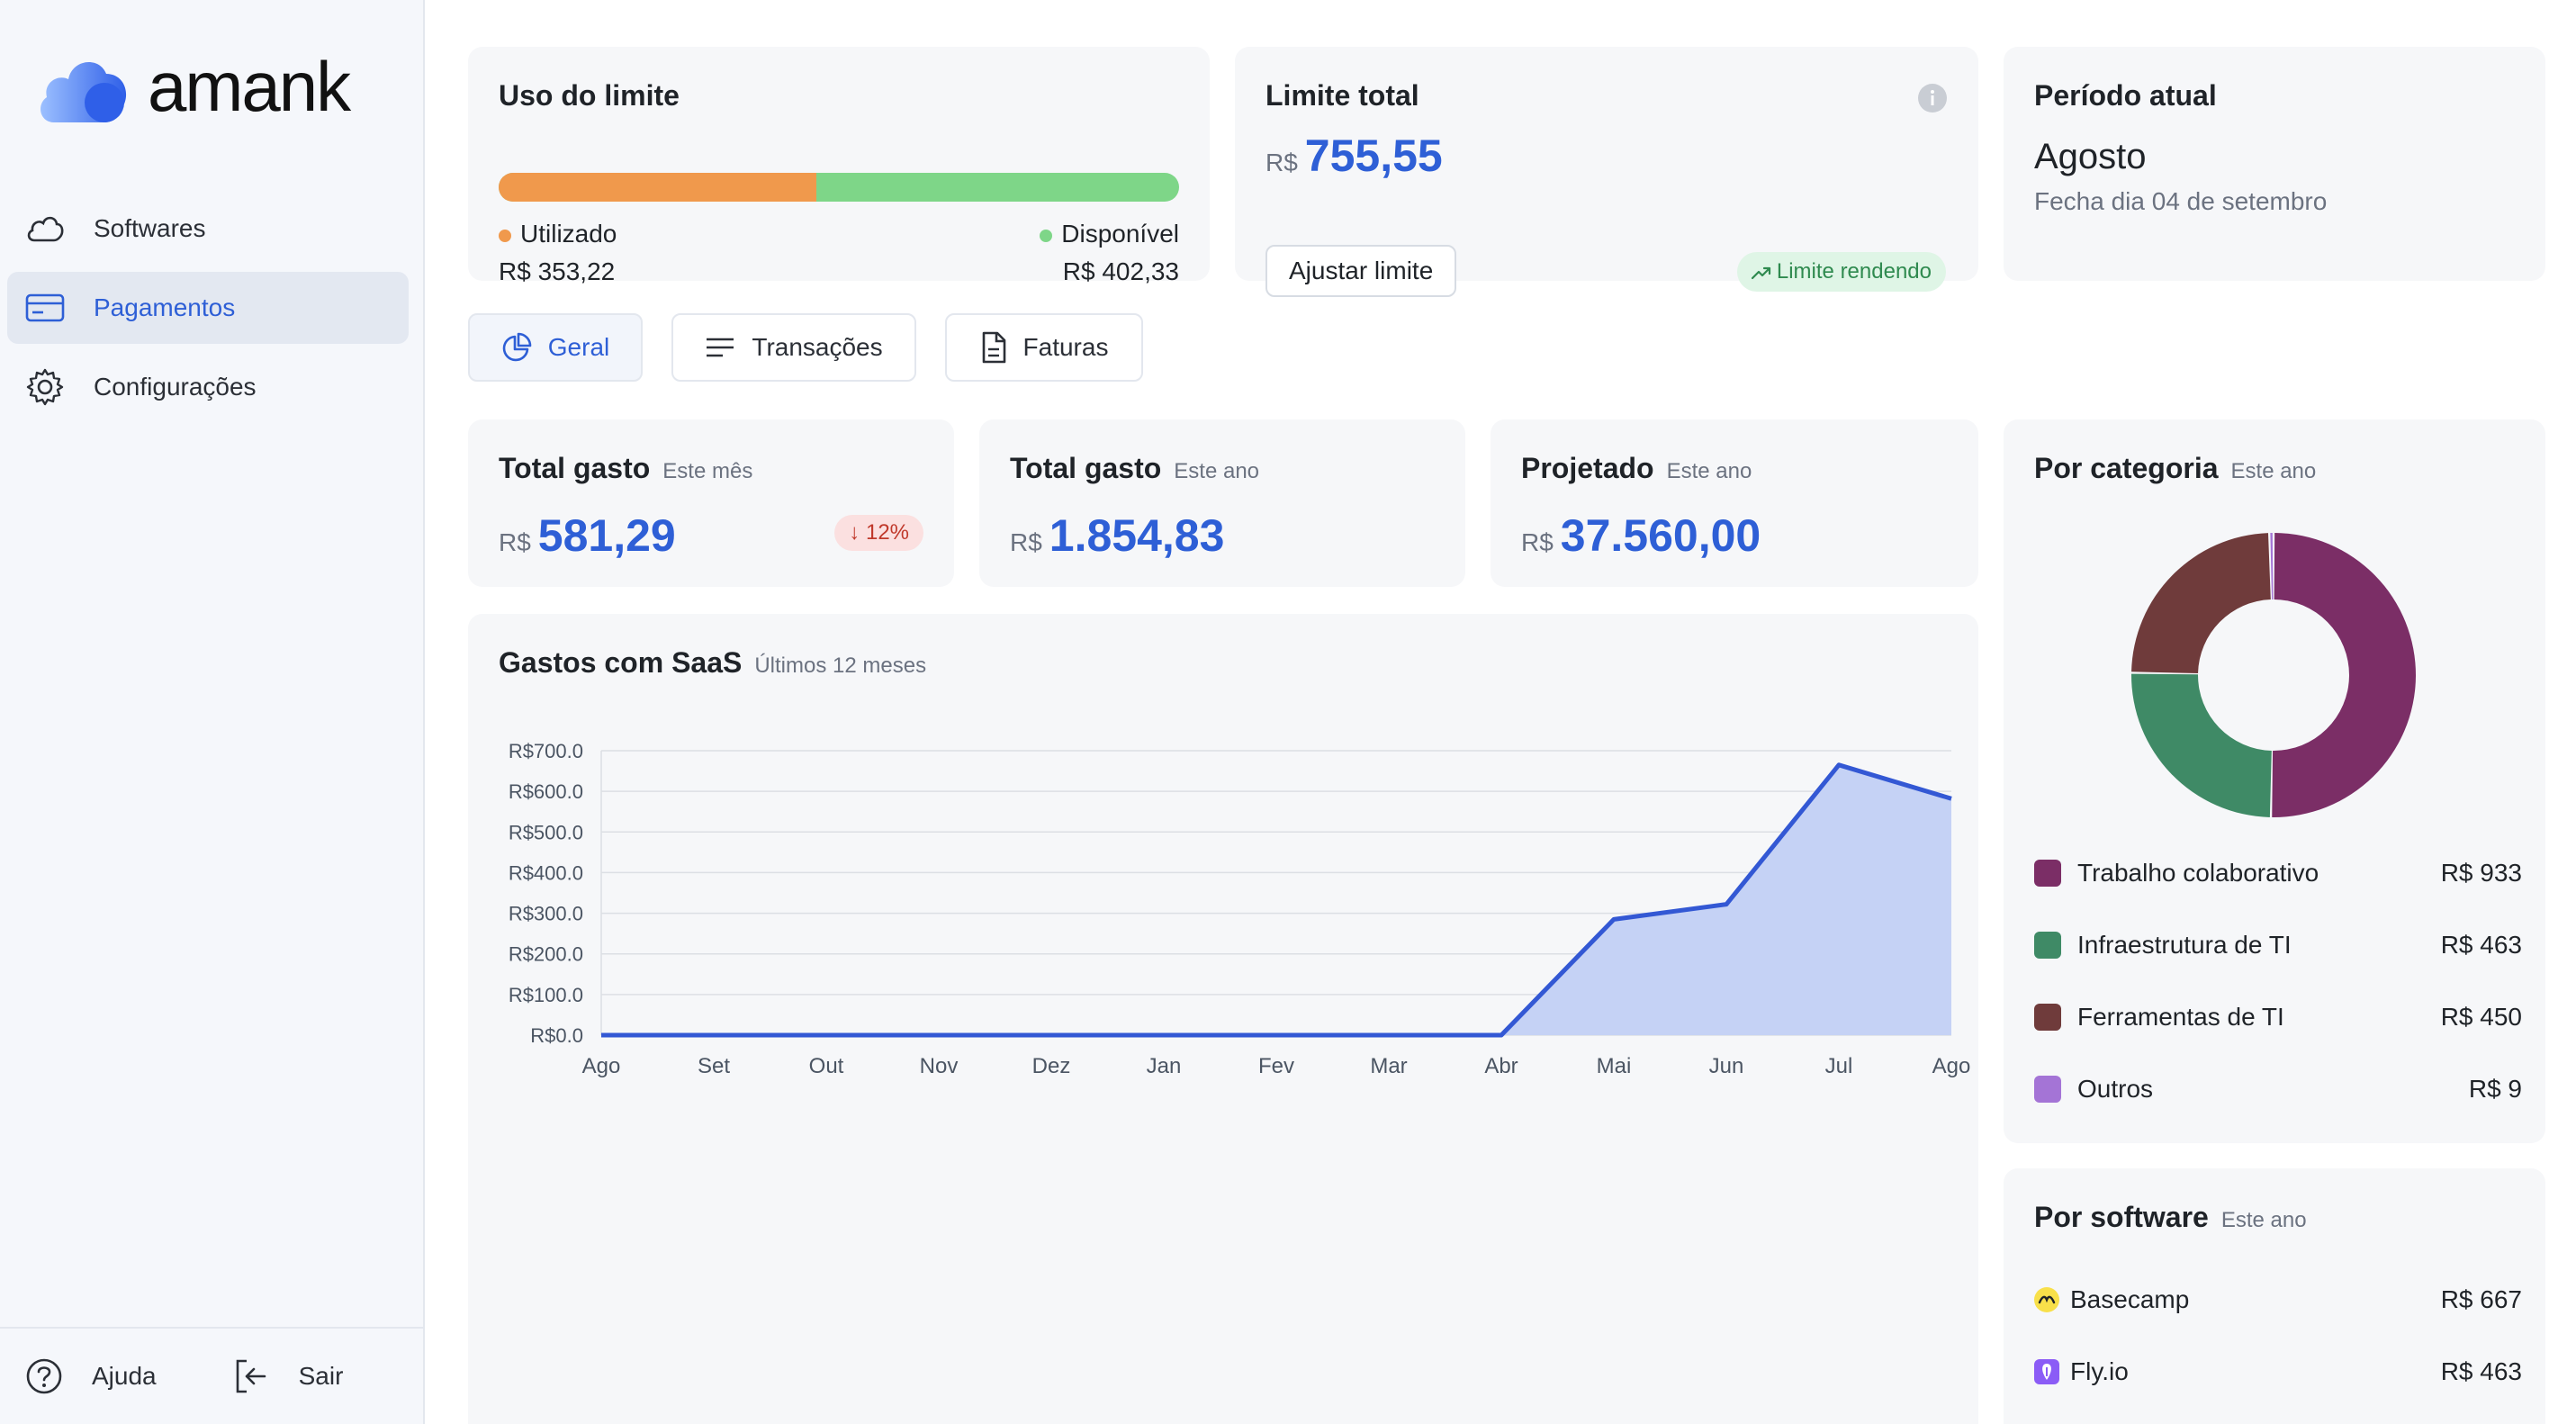 The image size is (2576, 1424). What do you see at coordinates (208, 229) in the screenshot?
I see `sidebar-item-softwares: Softwares` at bounding box center [208, 229].